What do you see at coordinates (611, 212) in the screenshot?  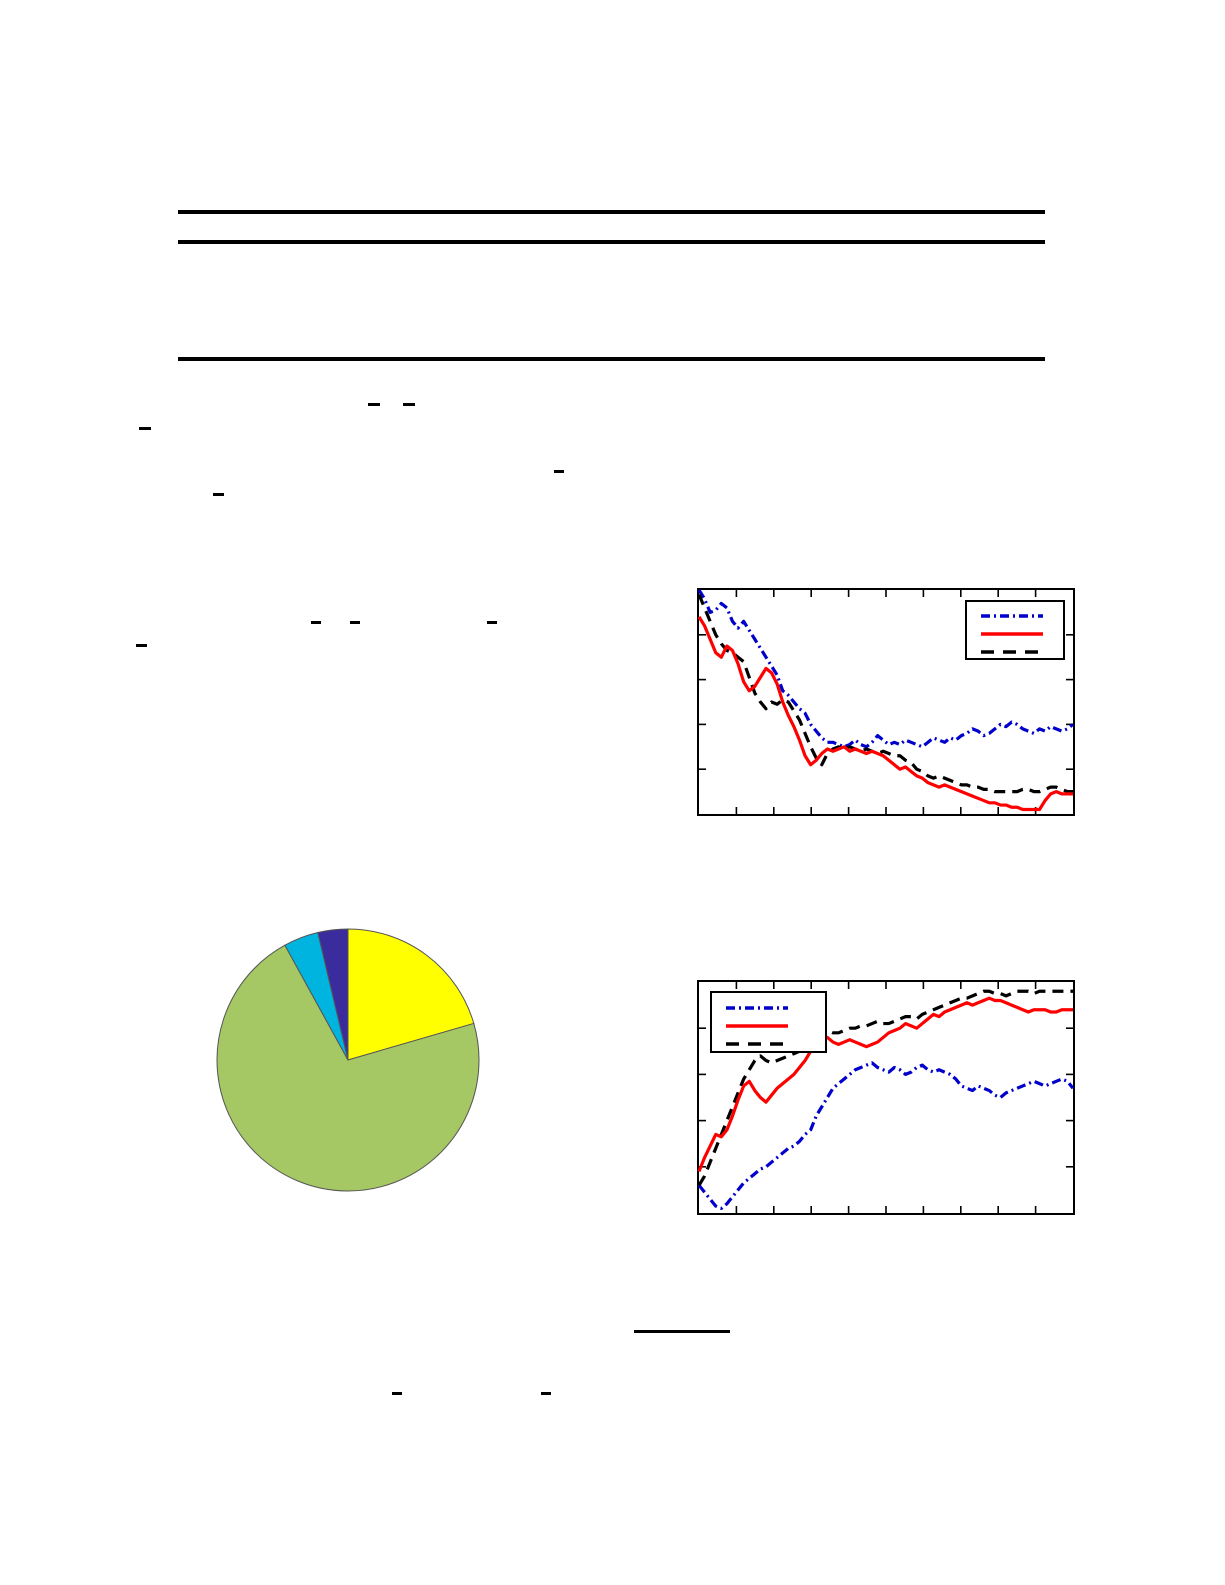 I see `table-toprule` at bounding box center [611, 212].